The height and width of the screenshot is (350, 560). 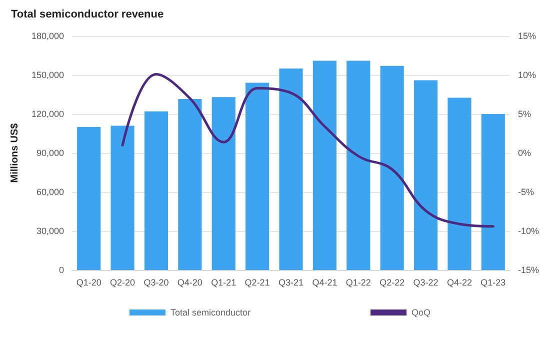 What do you see at coordinates (47, 114) in the screenshot?
I see `y-tick-label: 120,000` at bounding box center [47, 114].